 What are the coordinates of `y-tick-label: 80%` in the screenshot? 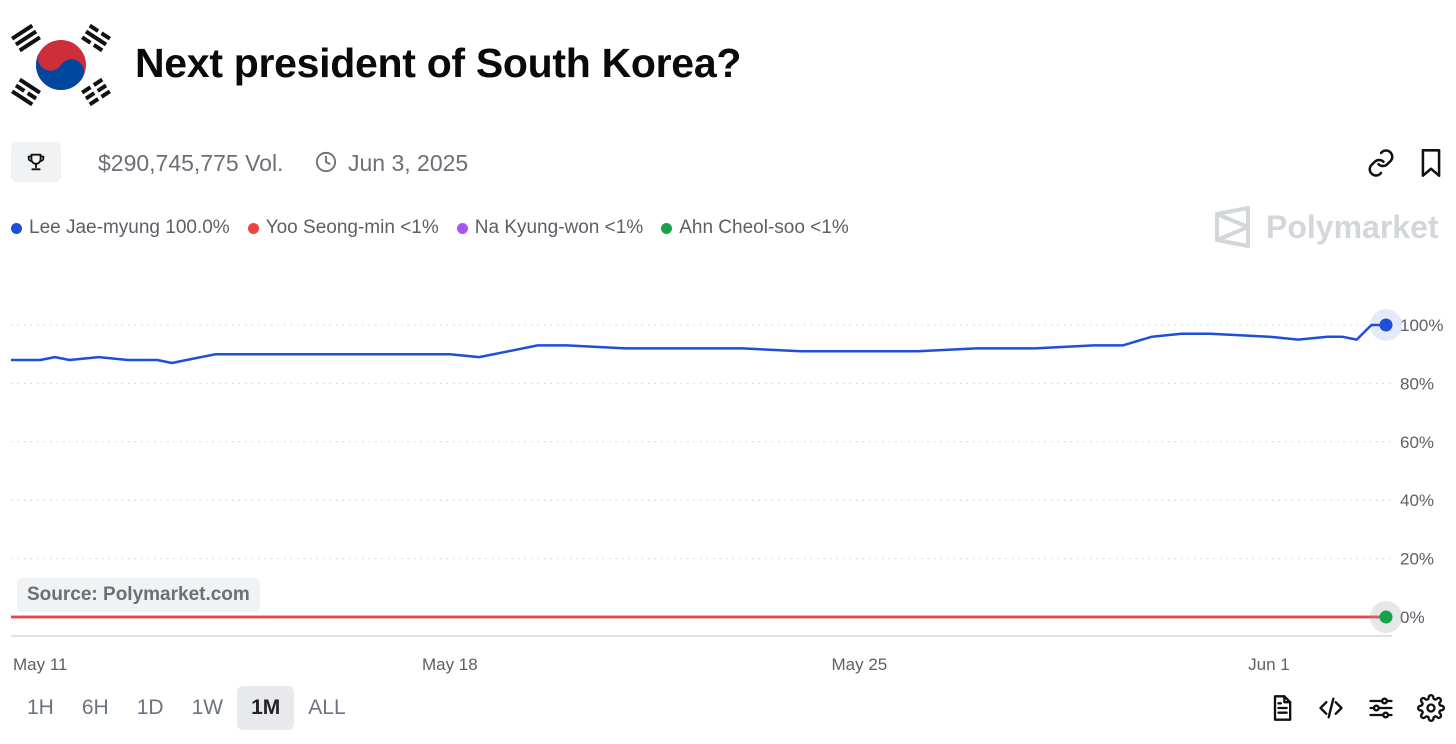 It's located at (1417, 383).